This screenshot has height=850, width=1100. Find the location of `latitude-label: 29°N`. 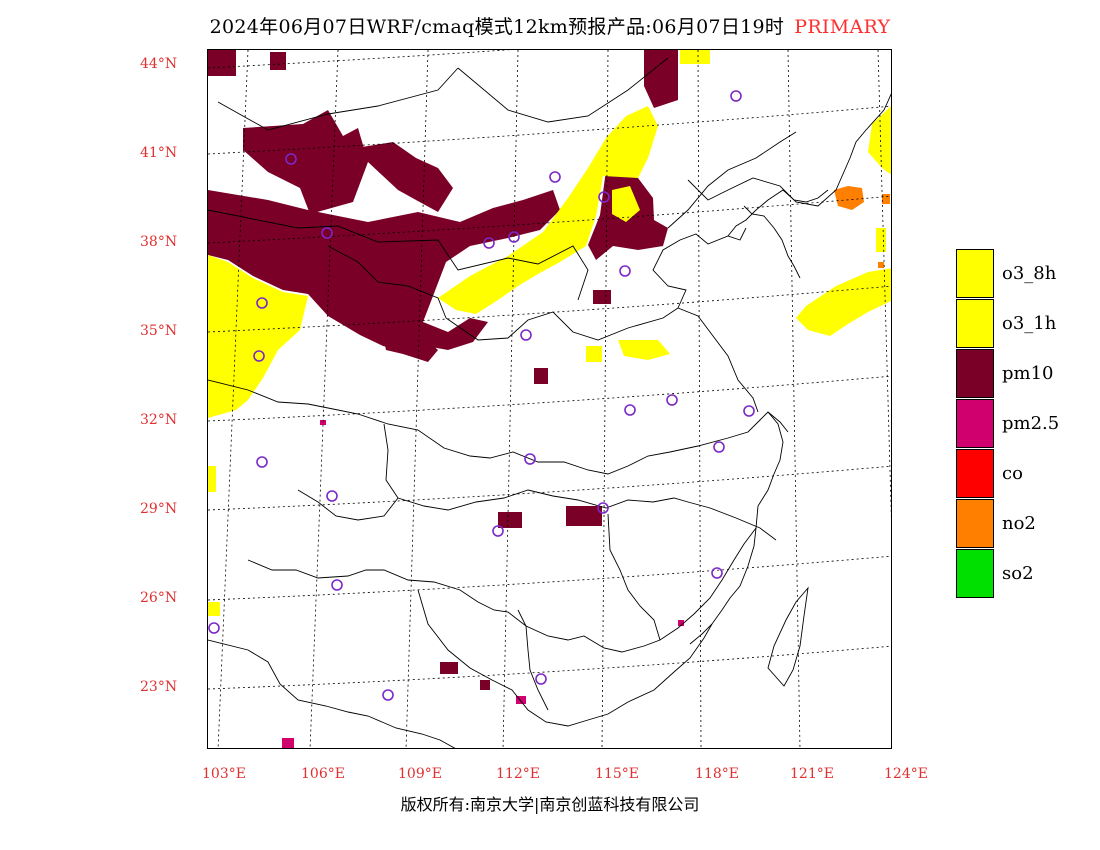

latitude-label: 29°N is located at coordinates (159, 509).